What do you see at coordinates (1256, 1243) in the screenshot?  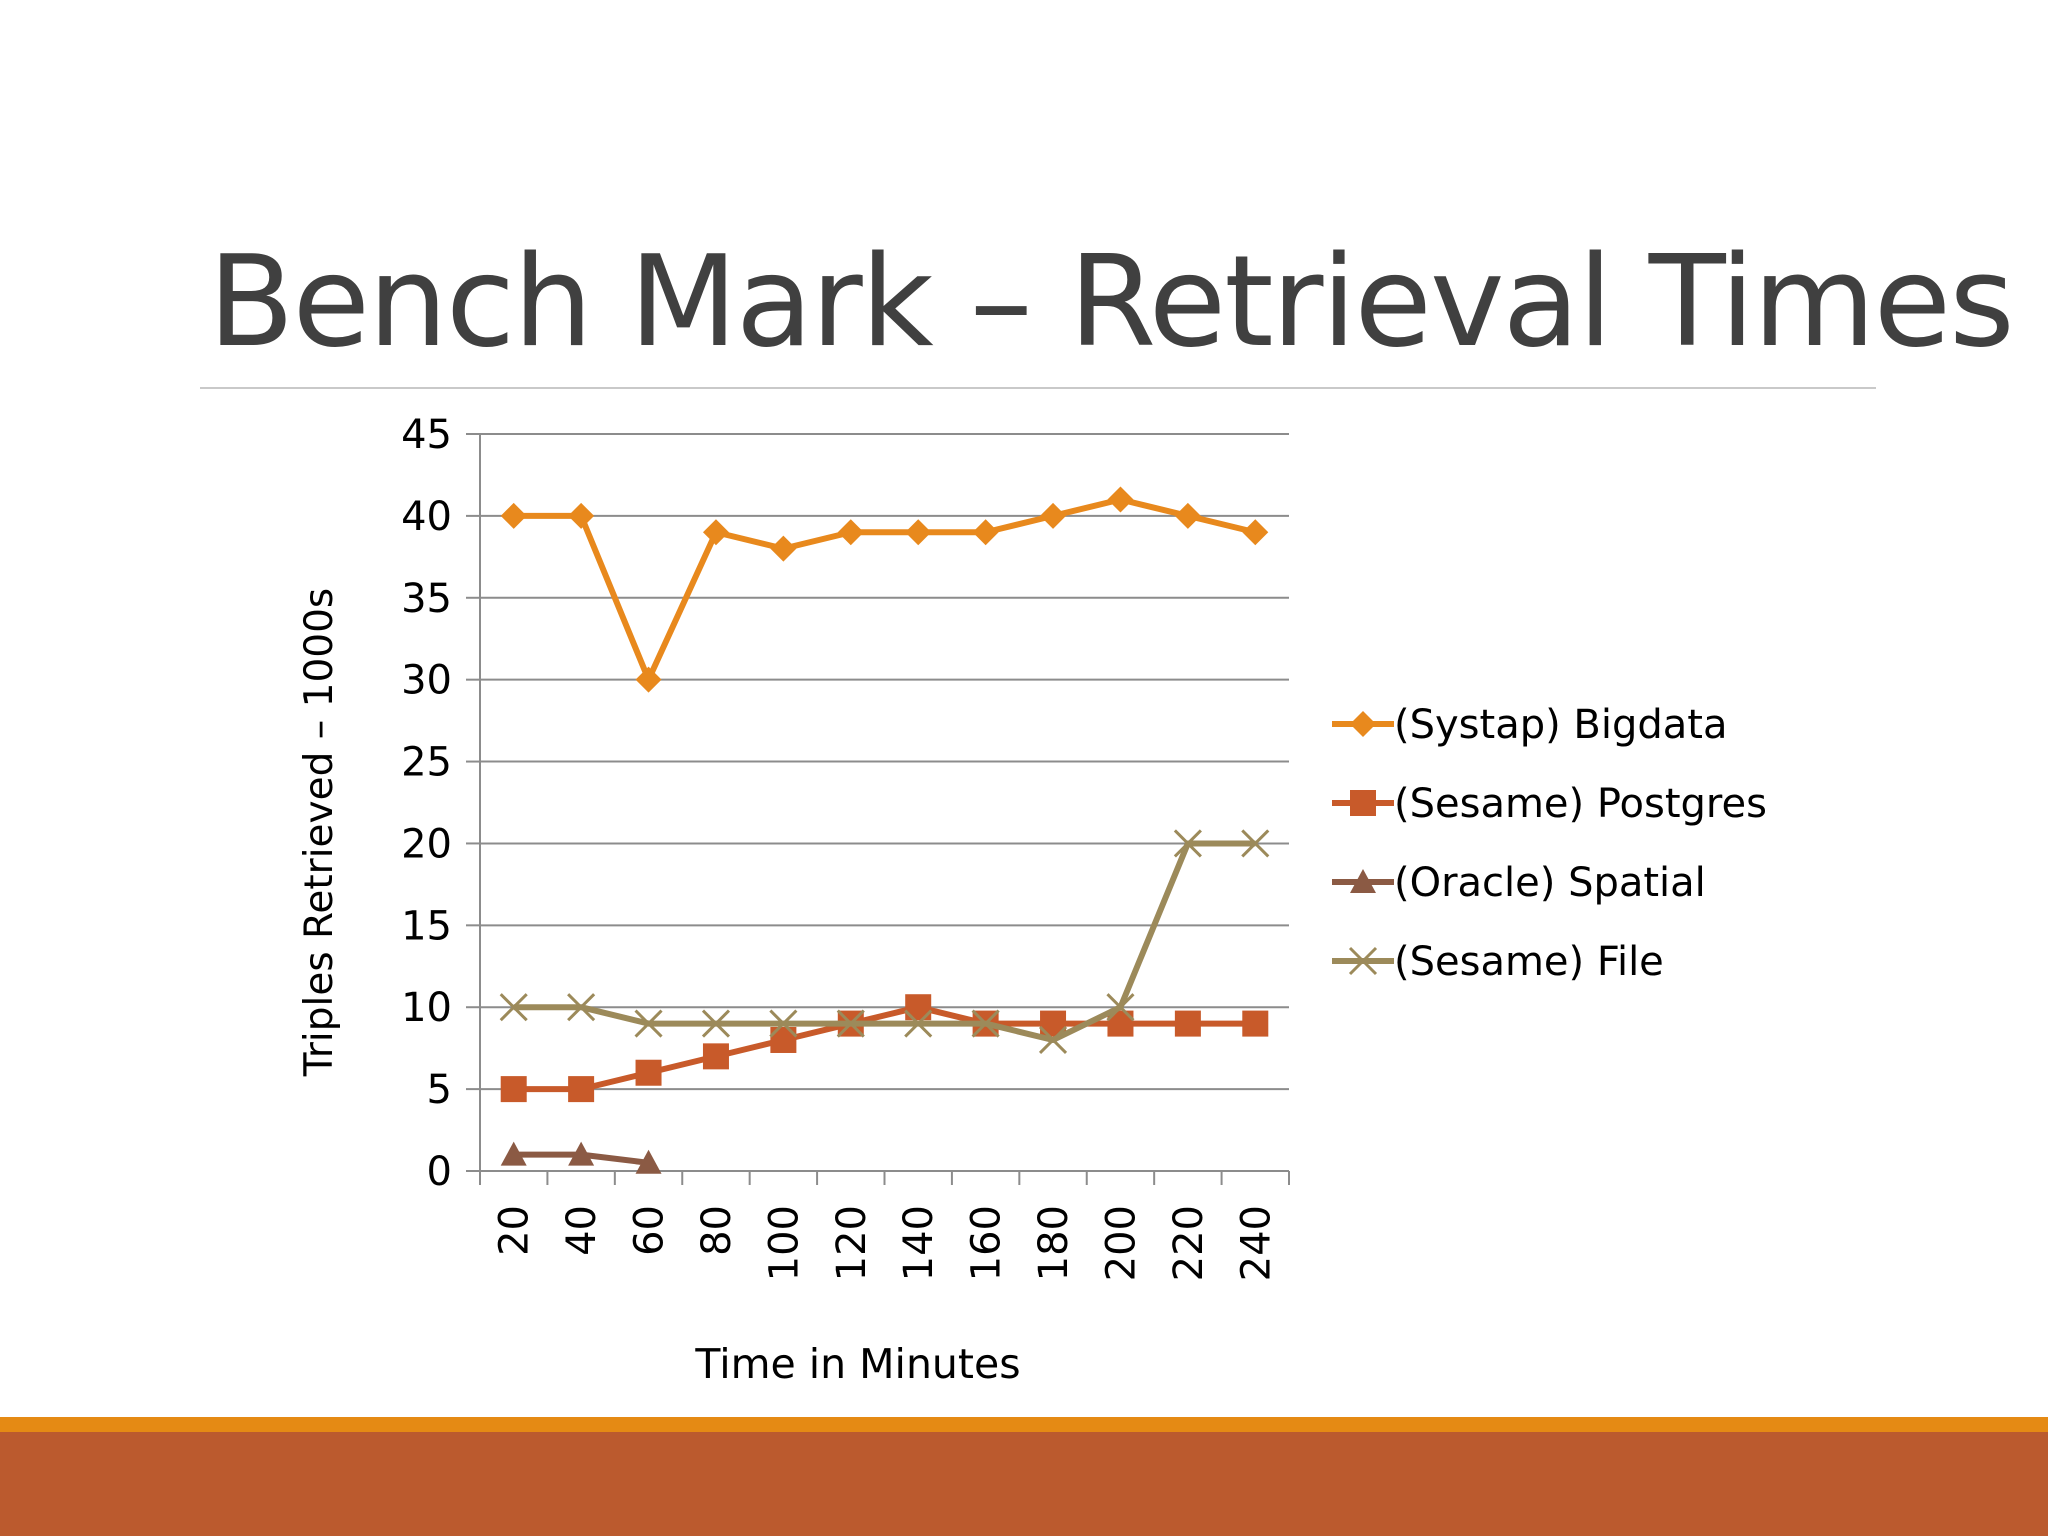 I see `x-tick-label: 240` at bounding box center [1256, 1243].